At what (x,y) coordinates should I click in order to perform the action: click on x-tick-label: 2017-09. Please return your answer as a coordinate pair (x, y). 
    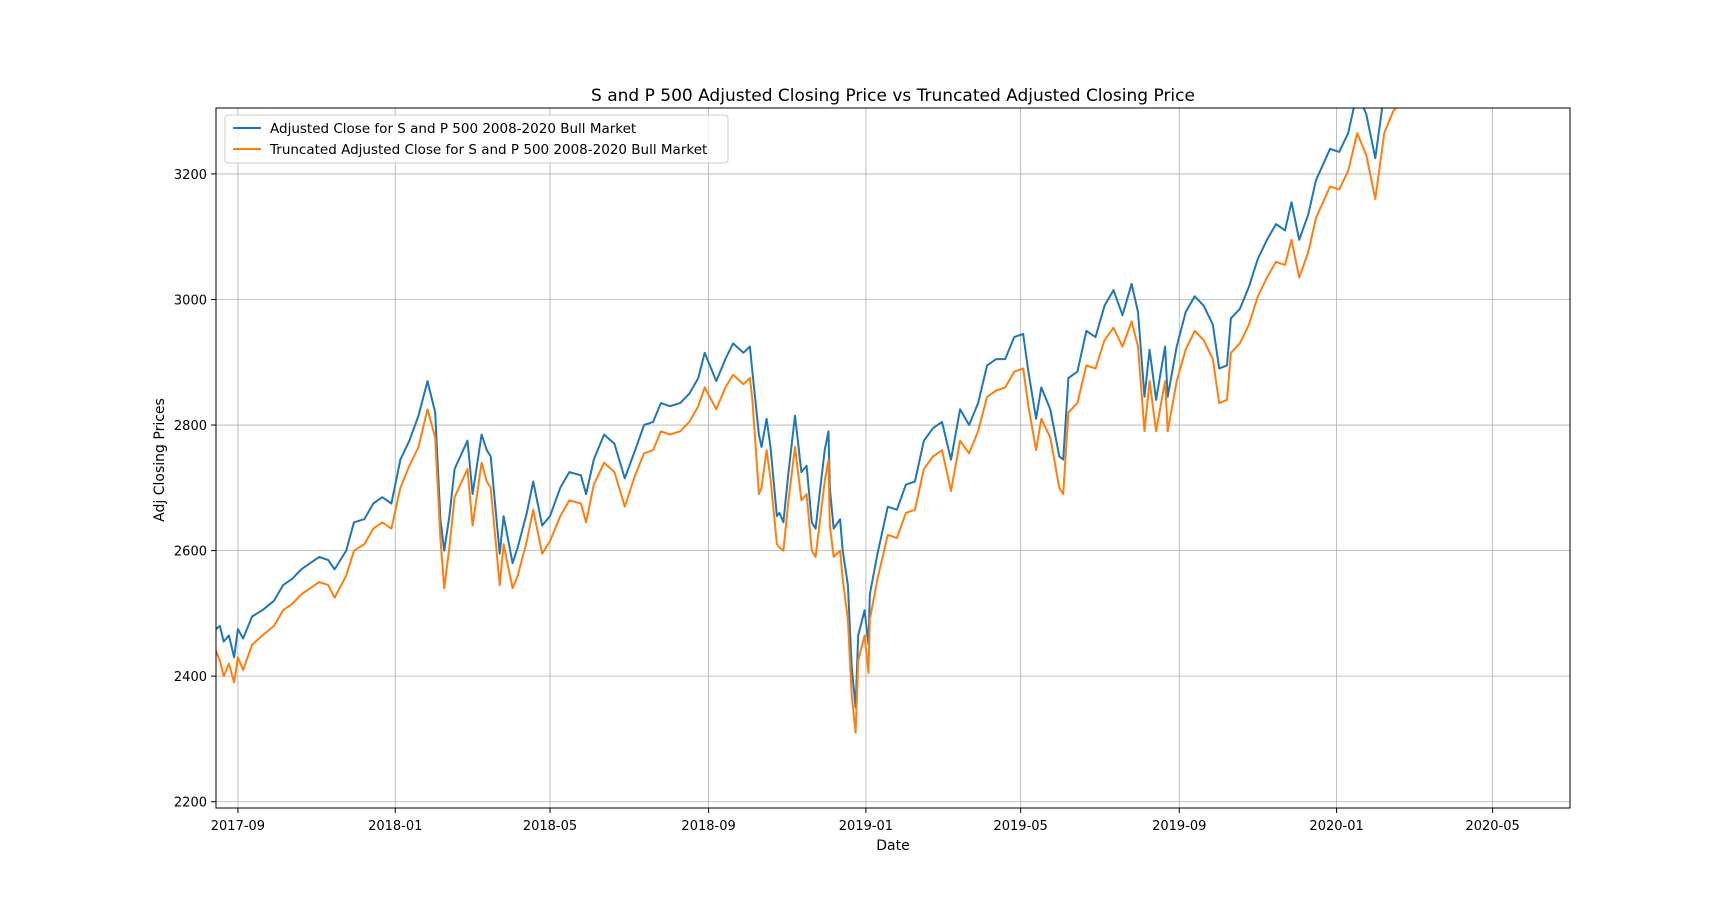
    Looking at the image, I should click on (238, 826).